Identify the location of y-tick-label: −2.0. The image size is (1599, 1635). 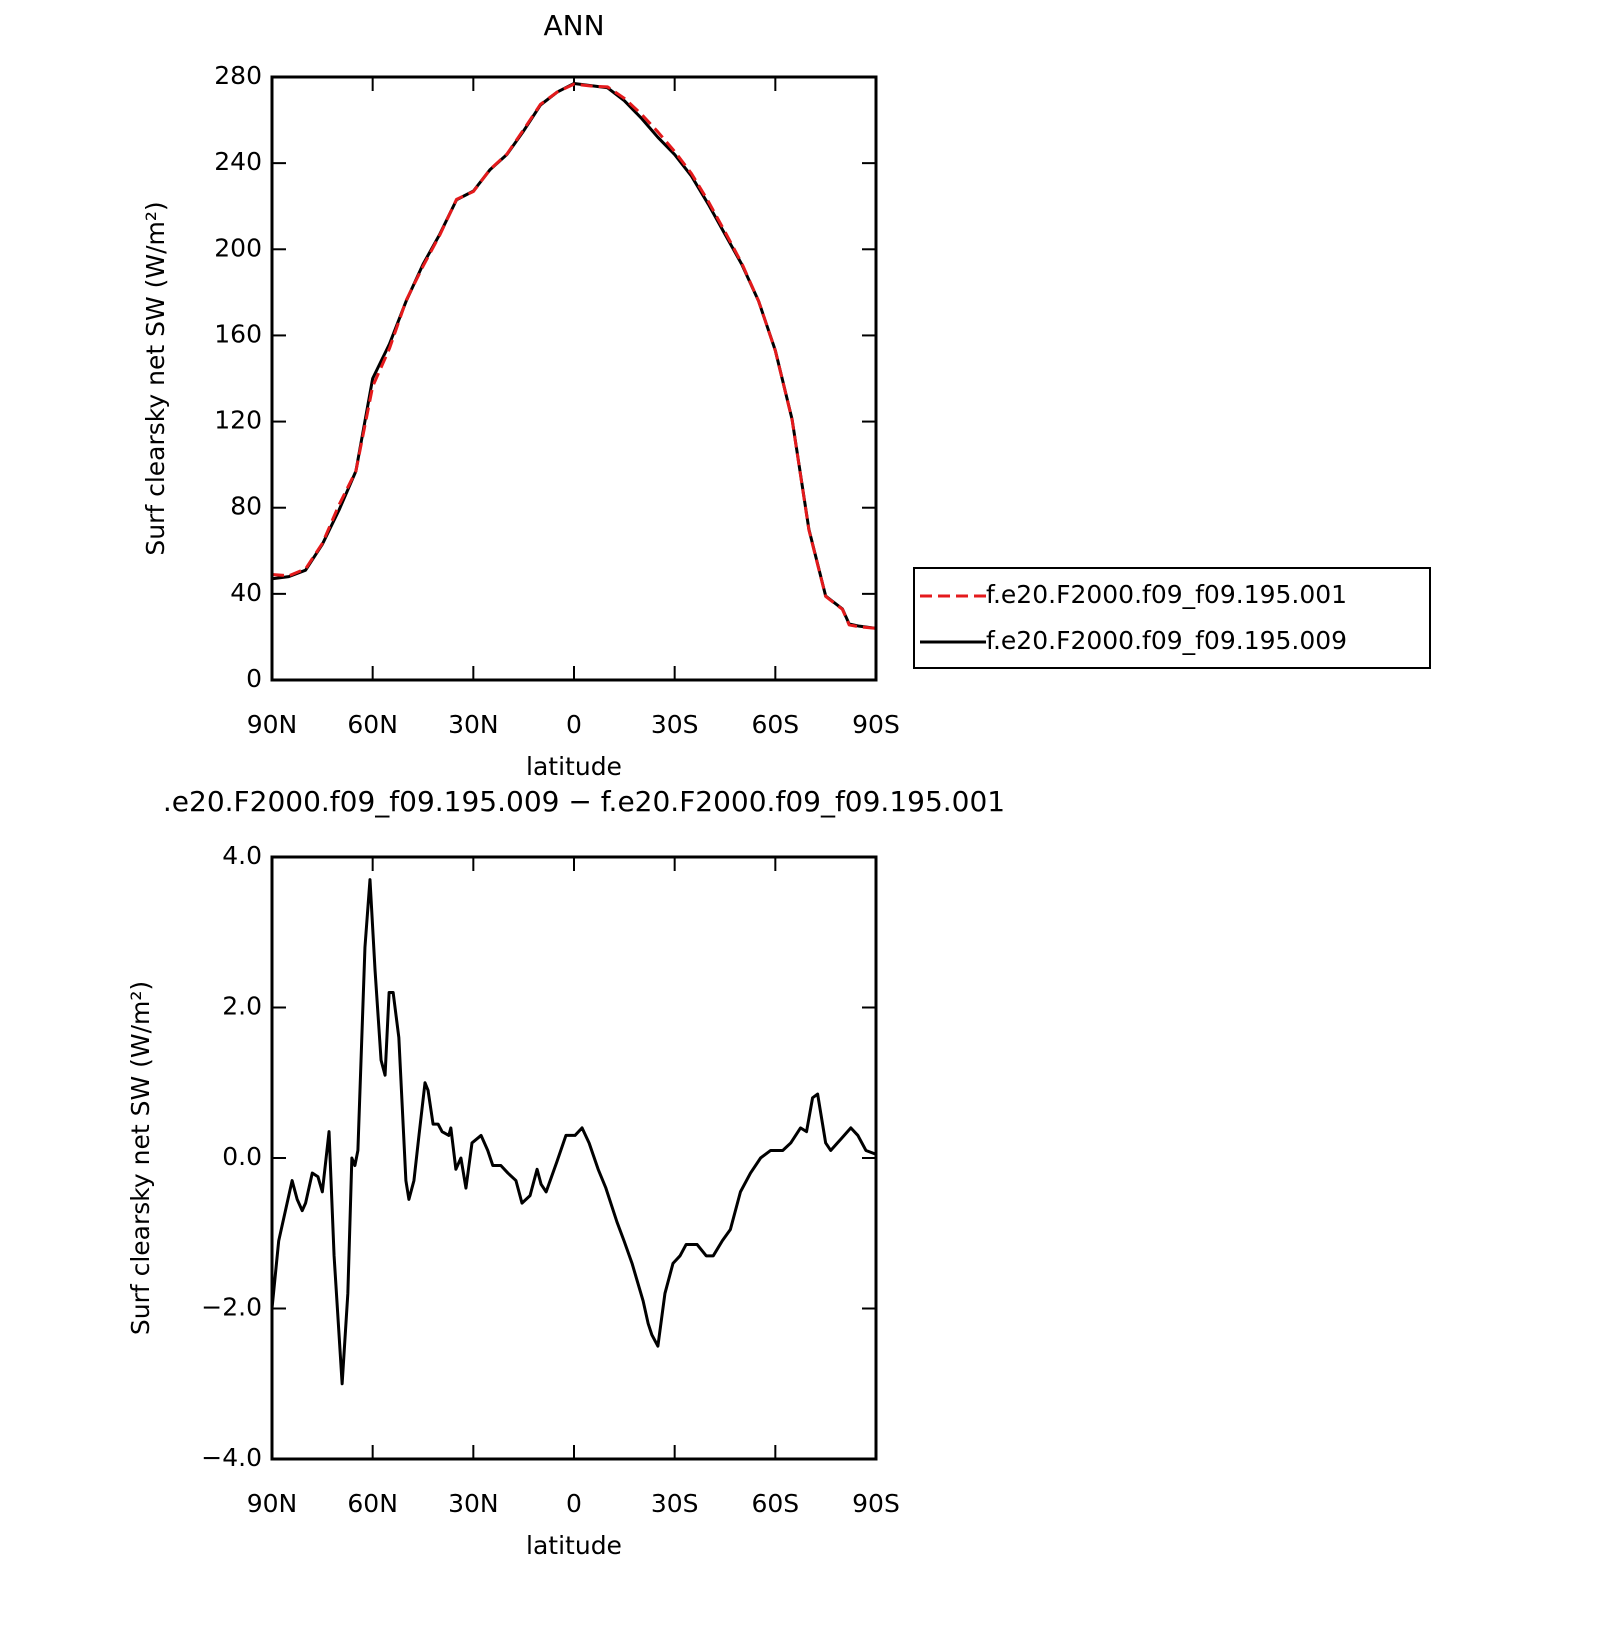
(231, 1307).